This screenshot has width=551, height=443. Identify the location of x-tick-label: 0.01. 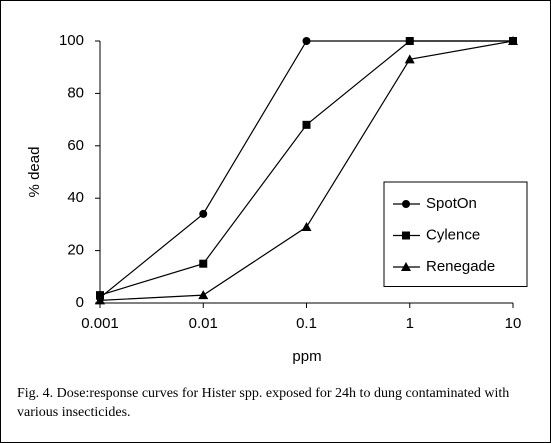
(203, 323).